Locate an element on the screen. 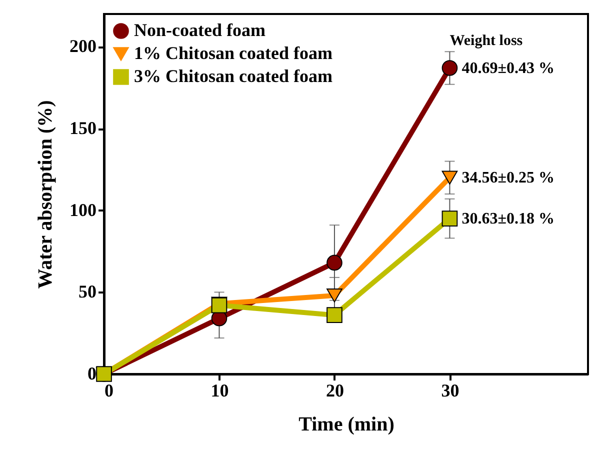  x-tick-label: 0 is located at coordinates (109, 390).